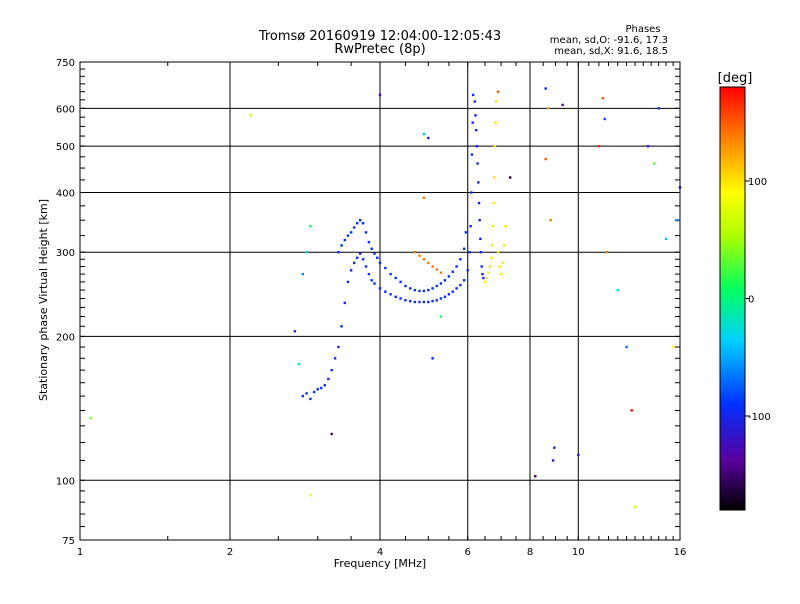 The image size is (800, 604). What do you see at coordinates (379, 36) in the screenshot?
I see `chart-title: Tromsø 20160919 12:04:00-12:05:43` at bounding box center [379, 36].